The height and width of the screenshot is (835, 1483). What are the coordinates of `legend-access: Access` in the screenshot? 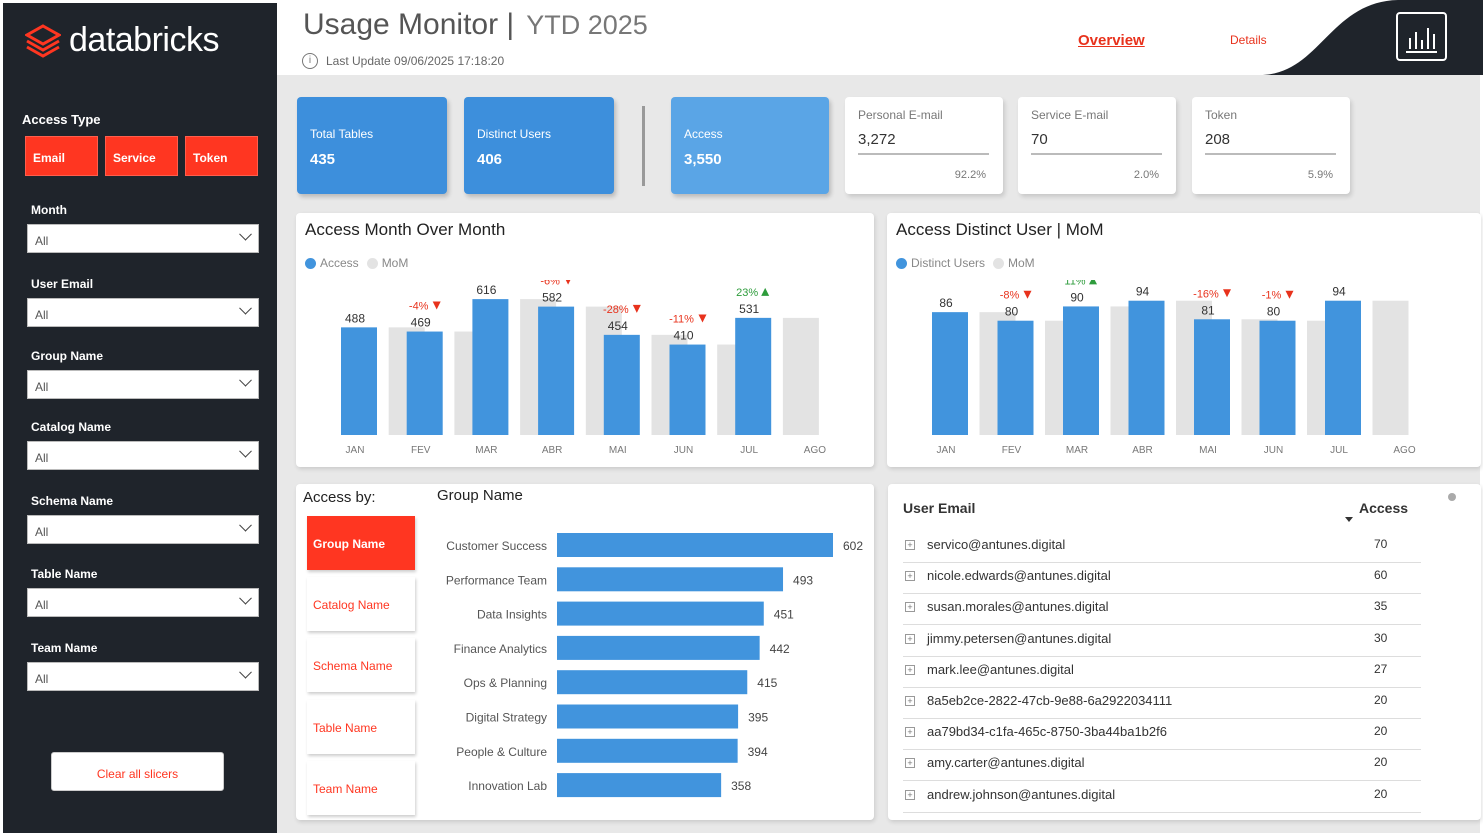 It's located at (339, 263).